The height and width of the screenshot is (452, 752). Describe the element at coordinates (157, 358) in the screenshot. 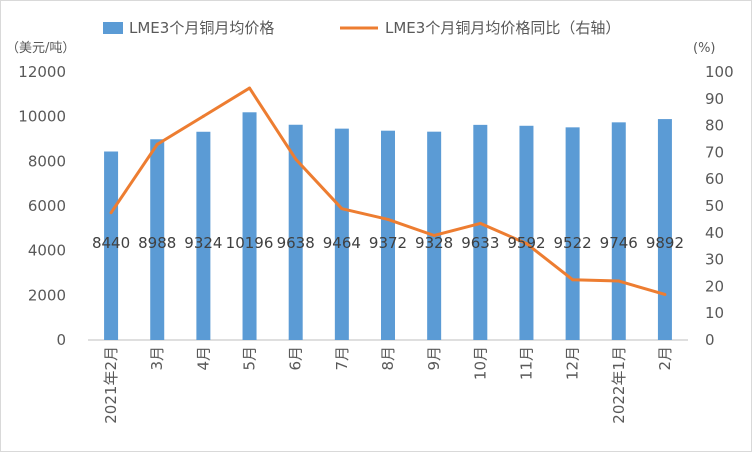

I see `x-tick-label: 3月` at that location.